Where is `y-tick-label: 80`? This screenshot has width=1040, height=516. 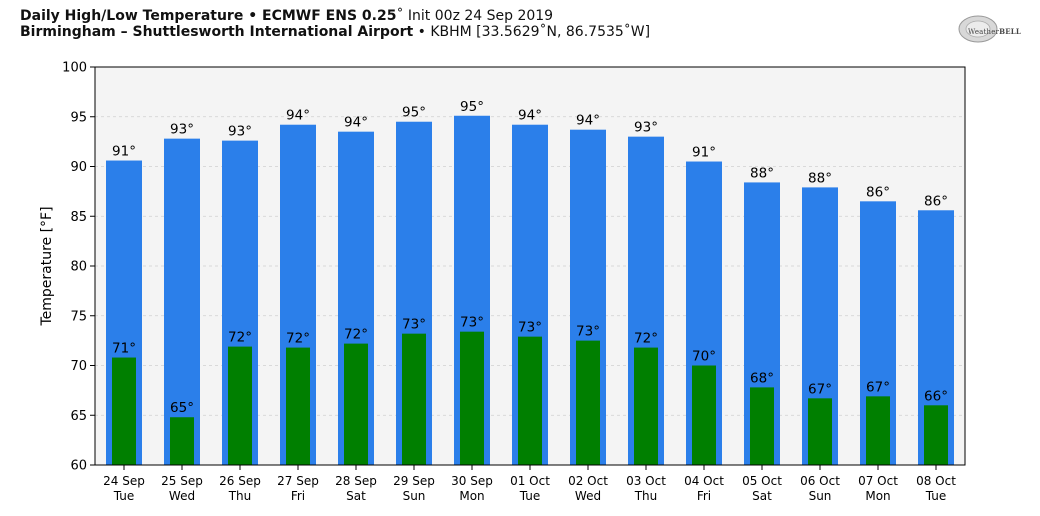
y-tick-label: 80 is located at coordinates (78, 267).